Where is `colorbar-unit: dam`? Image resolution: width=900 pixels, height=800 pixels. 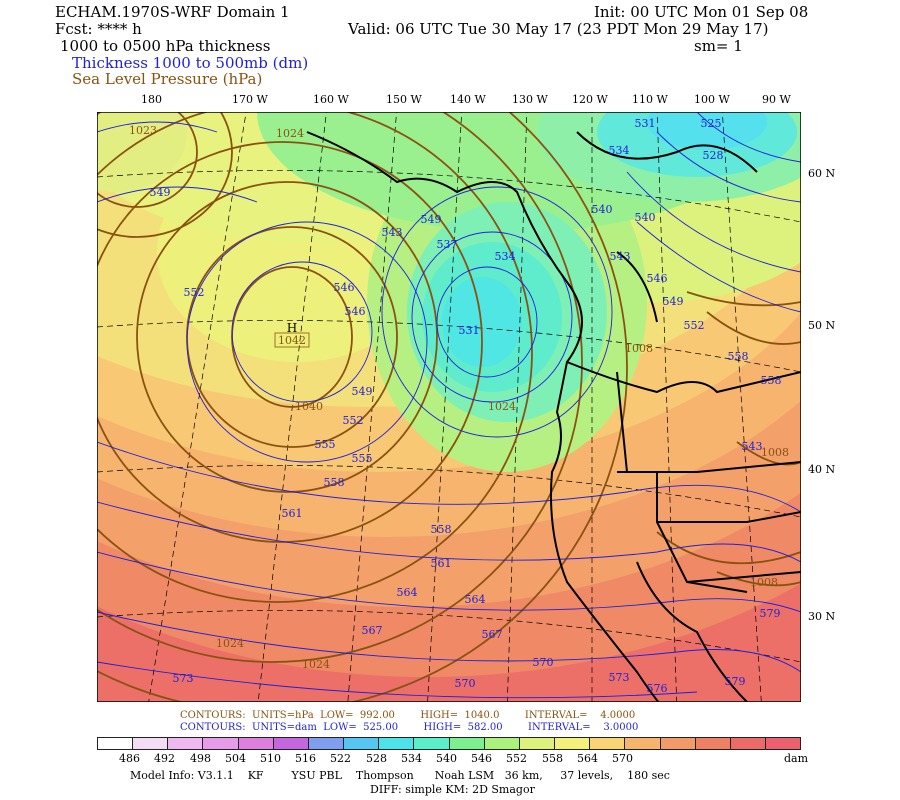 colorbar-unit: dam is located at coordinates (796, 758).